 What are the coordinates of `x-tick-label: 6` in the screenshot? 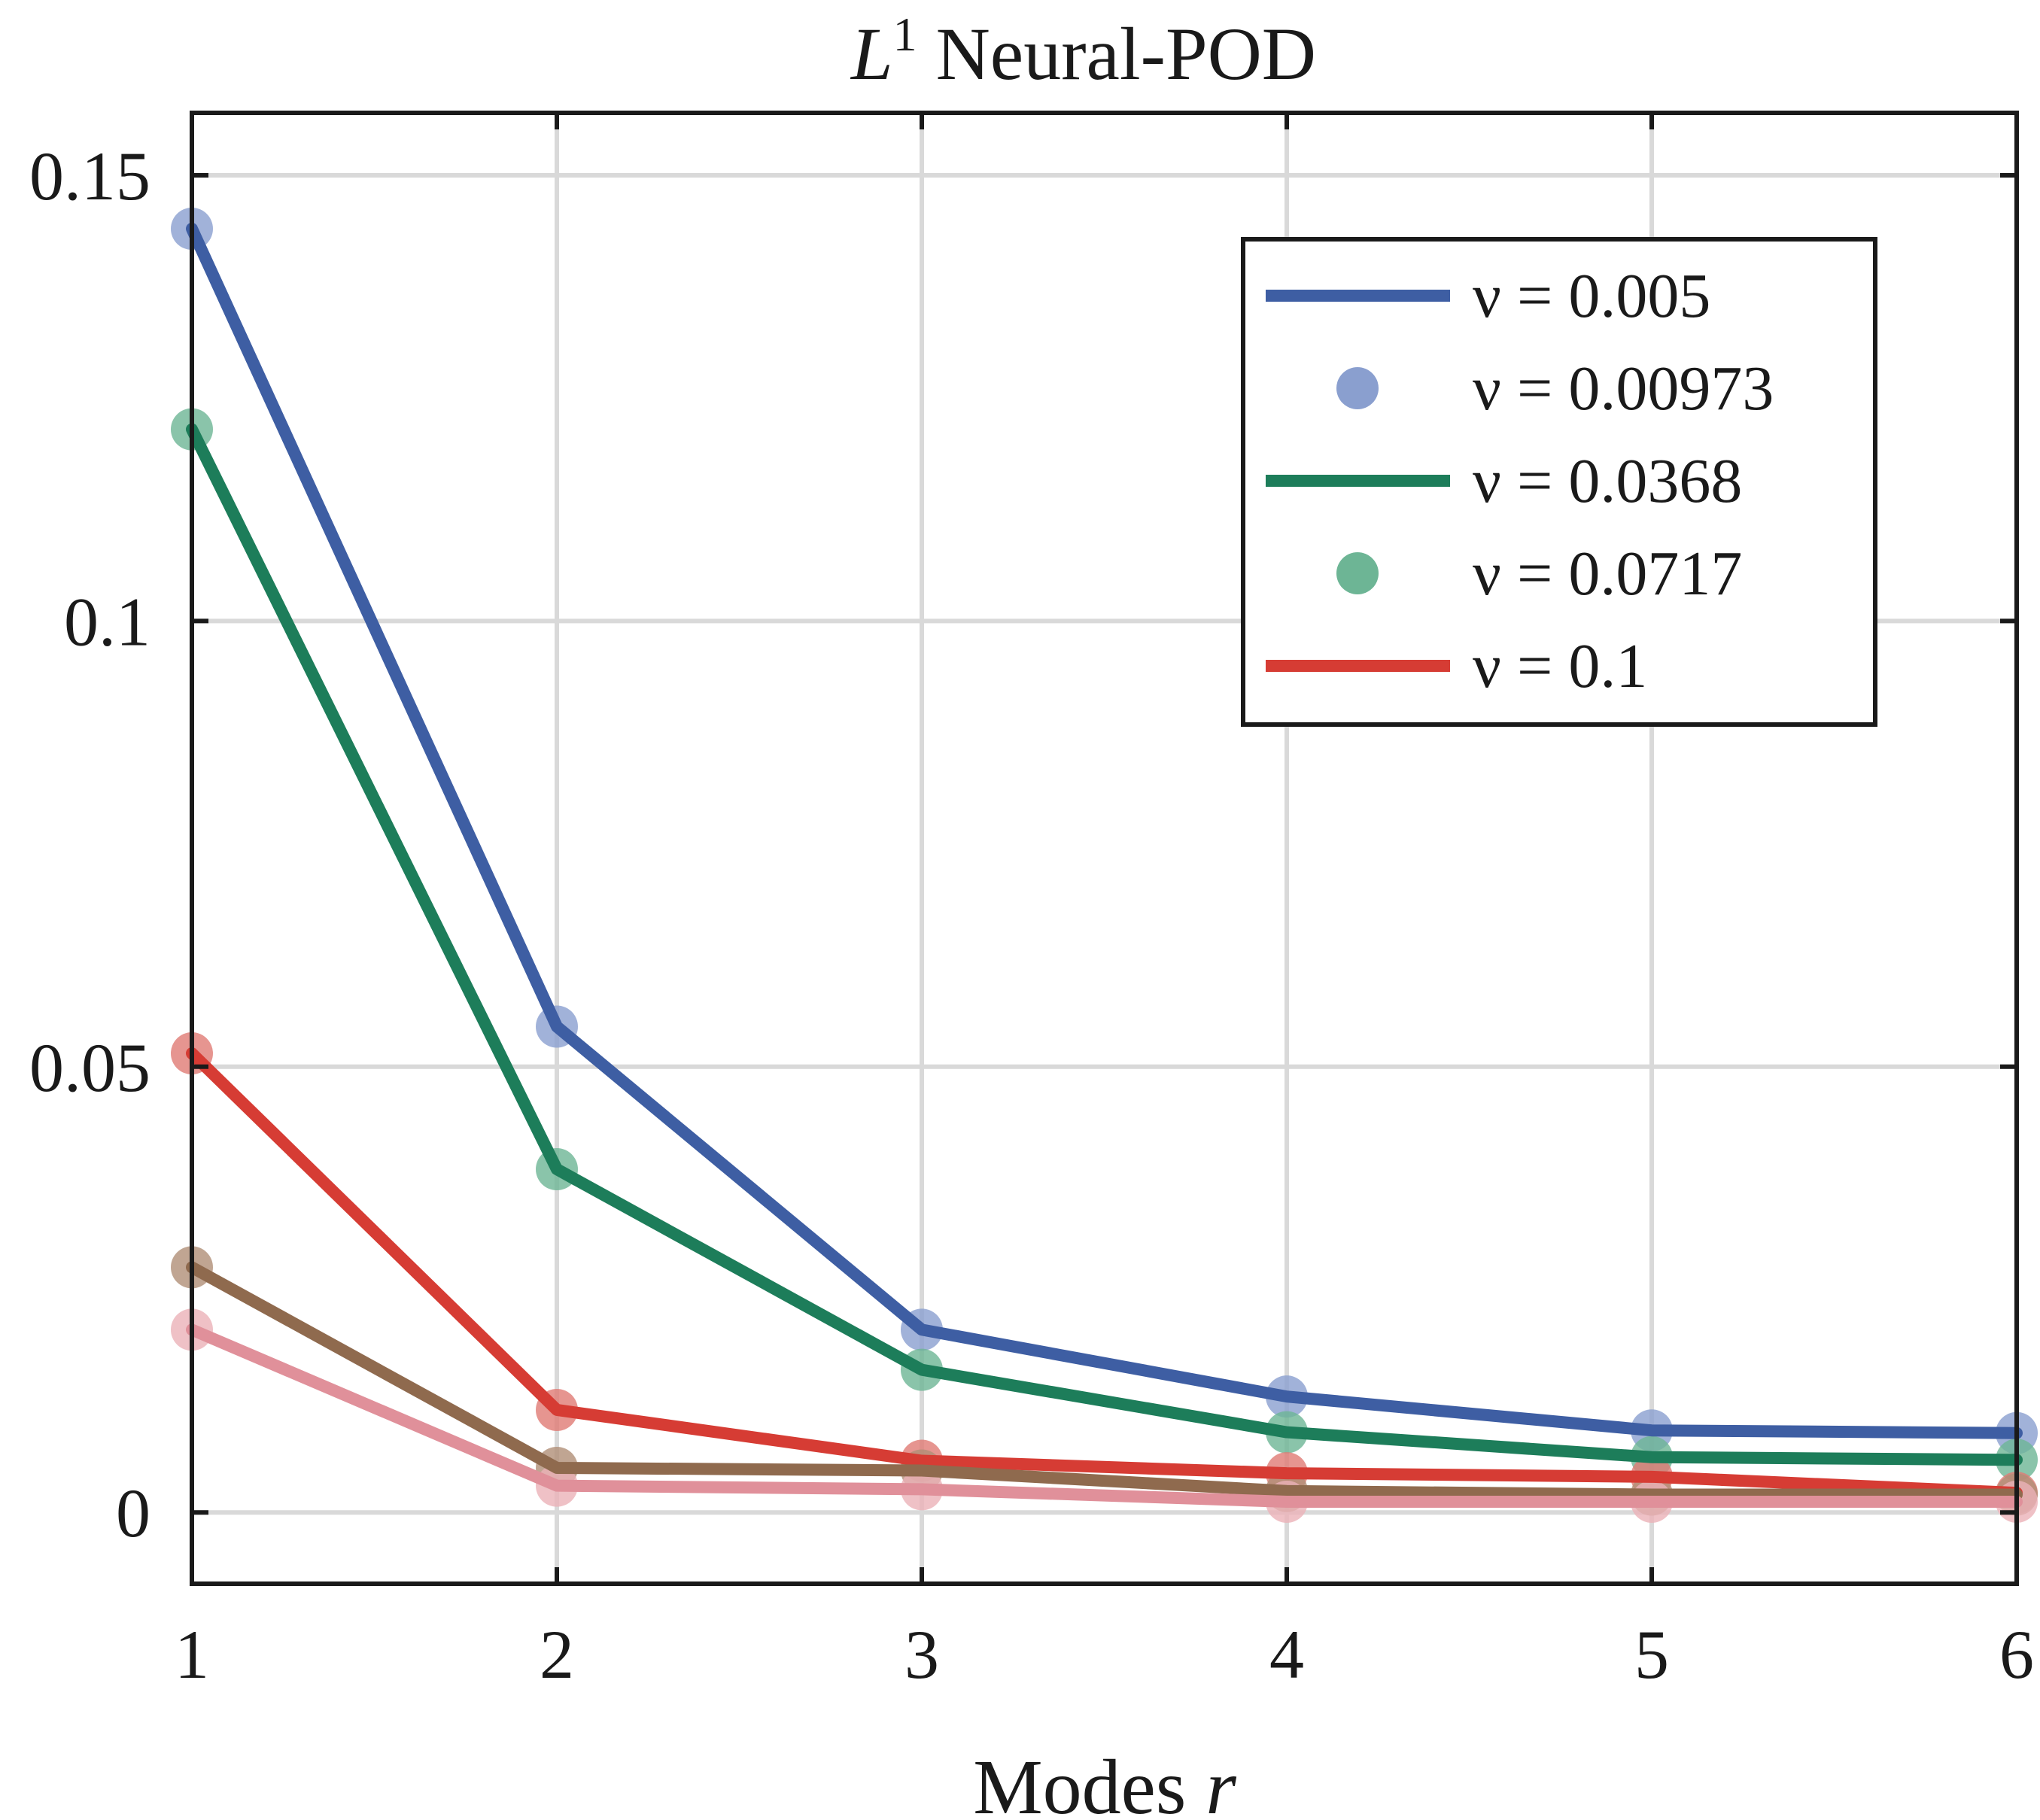 It's located at (2016, 1654).